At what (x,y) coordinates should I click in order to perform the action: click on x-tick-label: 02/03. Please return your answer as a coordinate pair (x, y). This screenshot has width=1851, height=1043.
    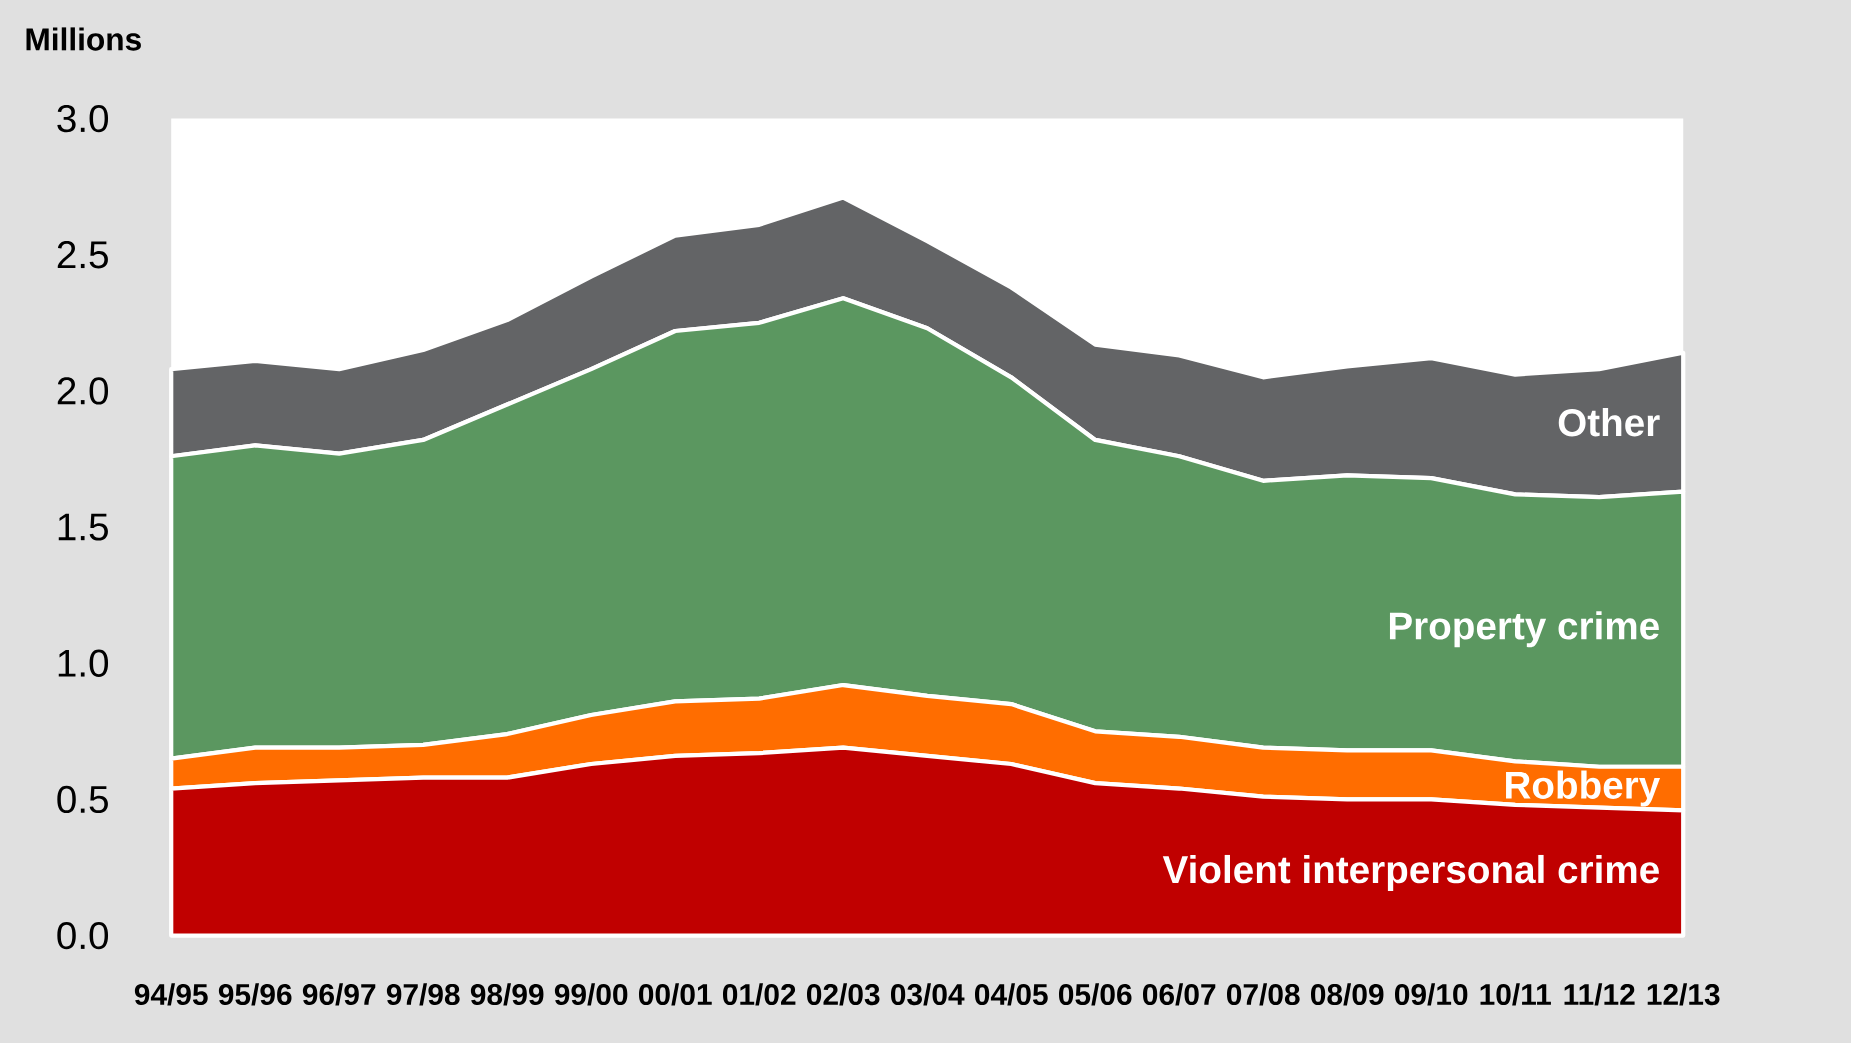
    Looking at the image, I should click on (843, 994).